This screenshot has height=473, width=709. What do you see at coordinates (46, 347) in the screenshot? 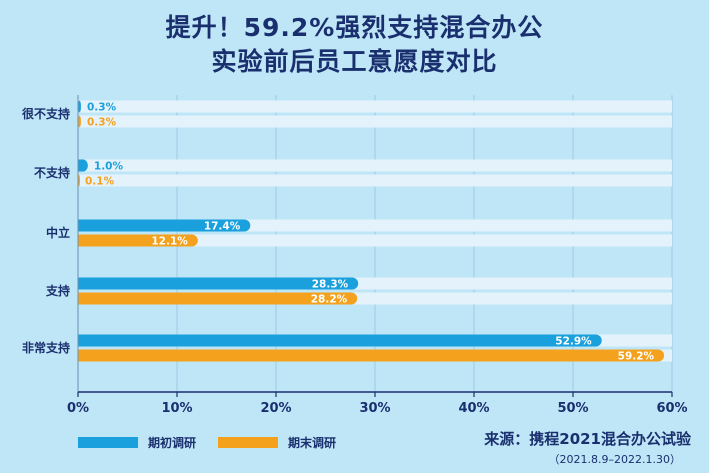
I see `category-label: 非常支持` at bounding box center [46, 347].